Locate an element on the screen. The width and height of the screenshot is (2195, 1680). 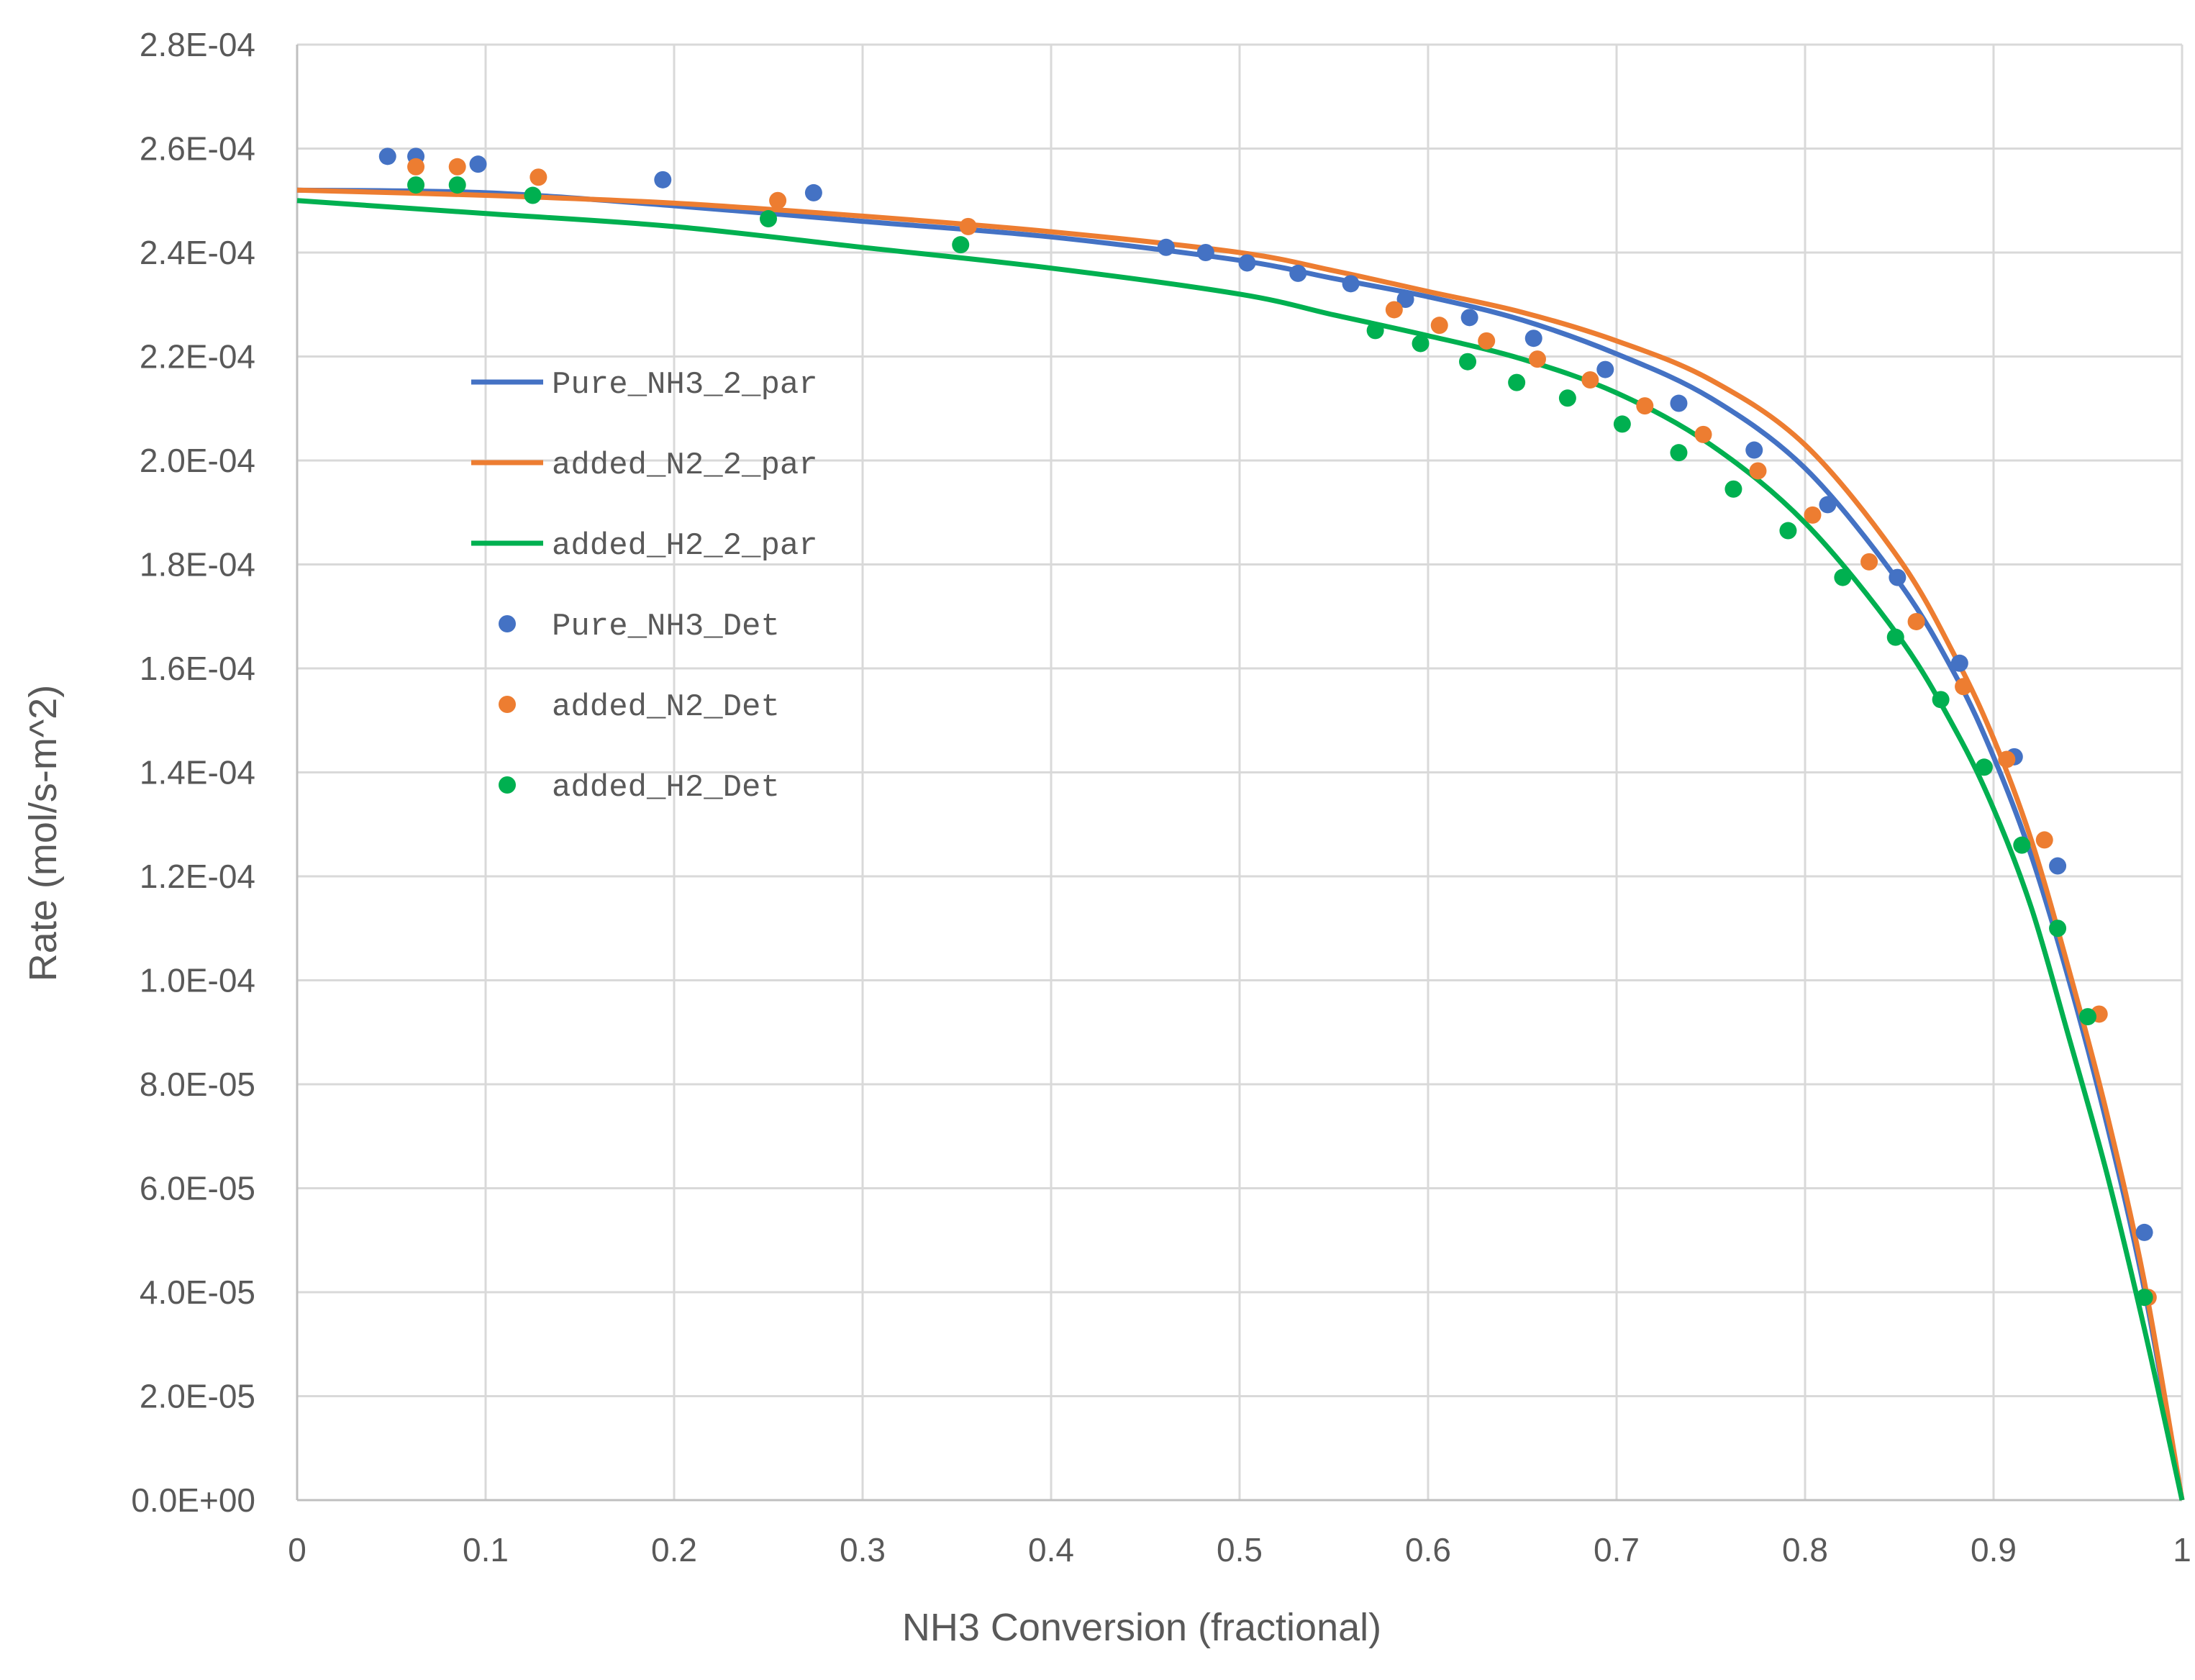
legend-label-pure-nh3-det: Pure_NH3_Det is located at coordinates (666, 627).